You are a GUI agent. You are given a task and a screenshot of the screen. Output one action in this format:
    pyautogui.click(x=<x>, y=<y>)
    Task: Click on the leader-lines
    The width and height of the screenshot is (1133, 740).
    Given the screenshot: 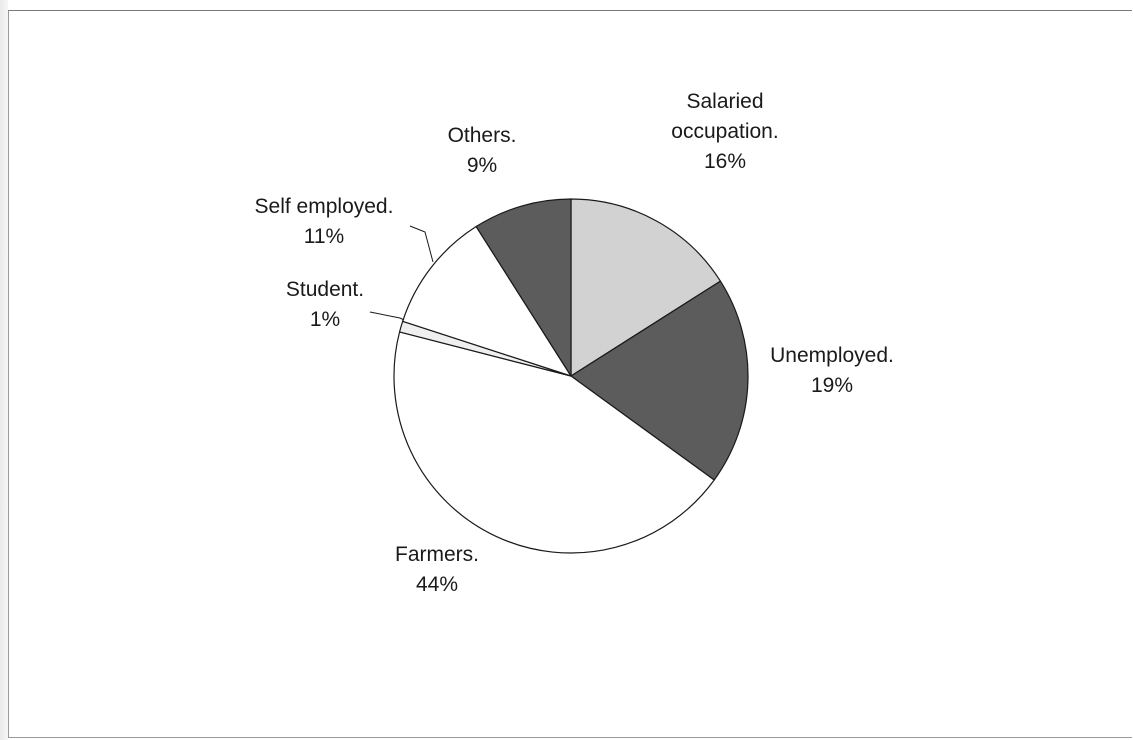 What is the action you would take?
    pyautogui.click(x=401, y=273)
    